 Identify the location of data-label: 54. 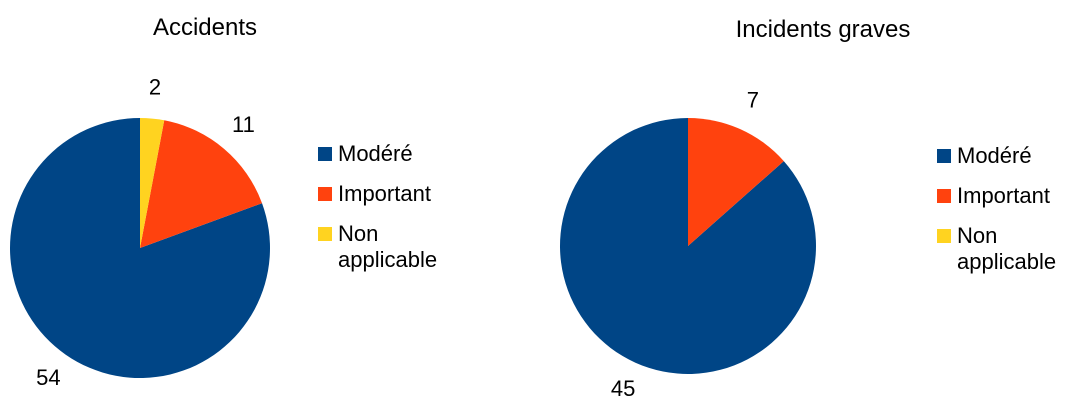
(48, 377).